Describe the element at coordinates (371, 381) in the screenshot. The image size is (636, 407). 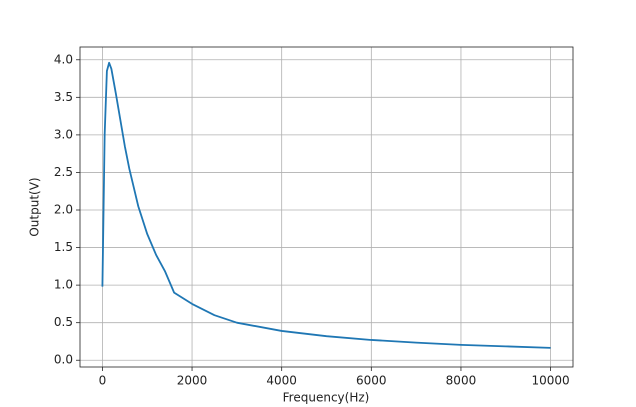
I see `x-tick-label: 6000` at that location.